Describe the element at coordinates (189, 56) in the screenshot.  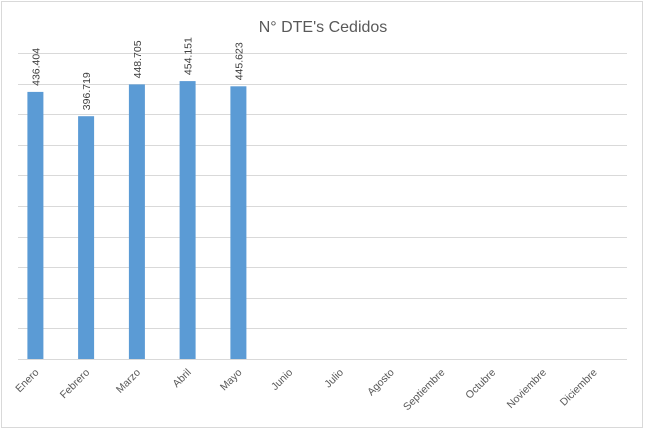
I see `data-label-abril: 454.151` at that location.